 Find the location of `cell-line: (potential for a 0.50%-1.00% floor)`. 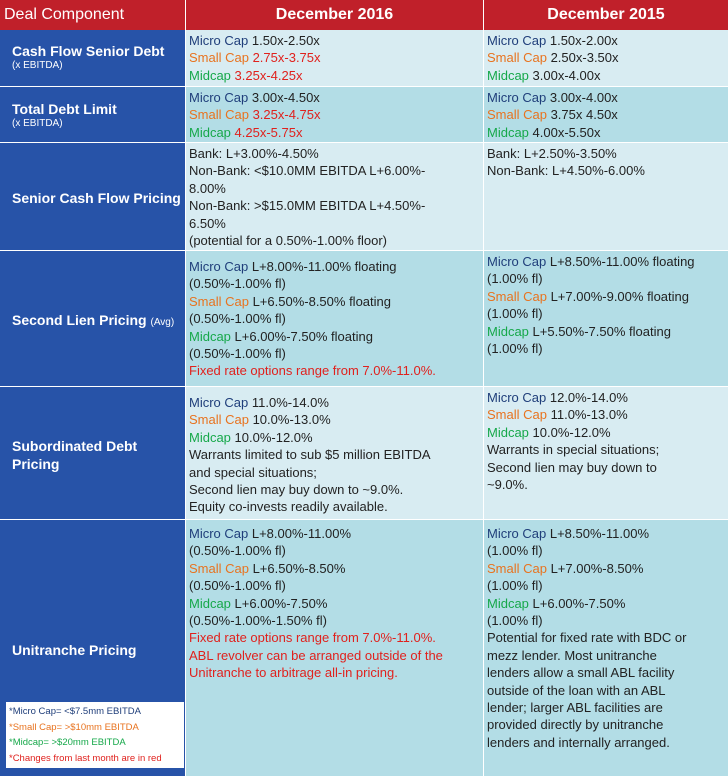

cell-line: (potential for a 0.50%-1.00% floor) is located at coordinates (288, 241).